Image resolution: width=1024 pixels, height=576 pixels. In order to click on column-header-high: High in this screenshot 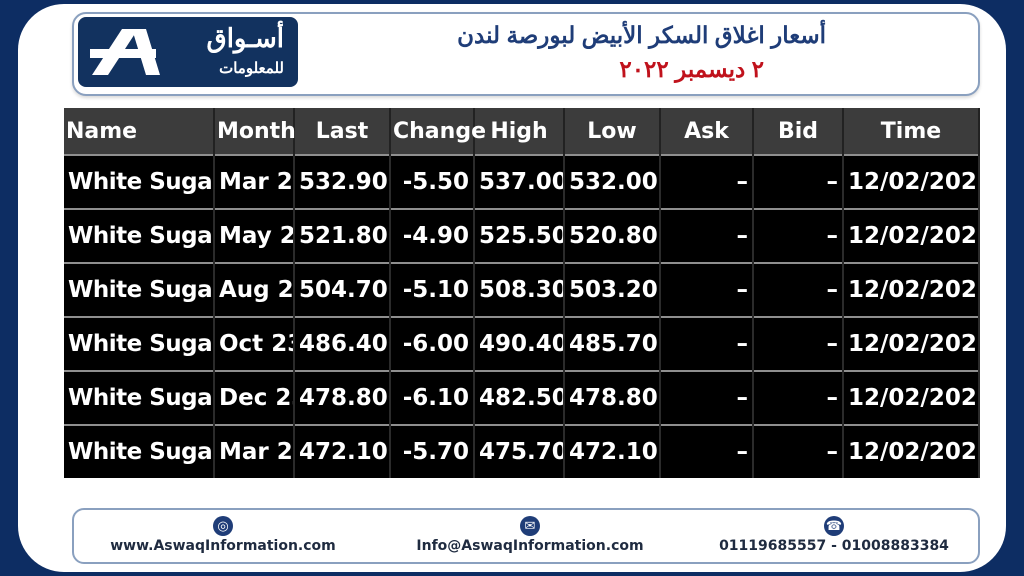, I will do `click(519, 131)`.